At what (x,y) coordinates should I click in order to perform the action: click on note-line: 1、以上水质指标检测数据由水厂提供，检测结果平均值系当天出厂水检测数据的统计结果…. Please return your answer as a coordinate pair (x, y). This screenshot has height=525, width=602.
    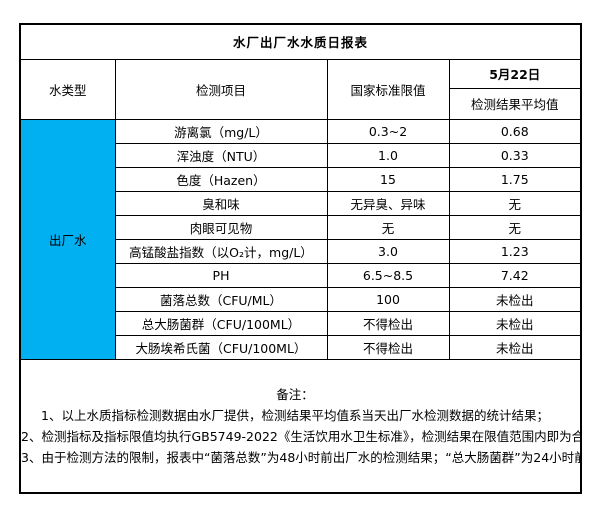
    Looking at the image, I should click on (295, 415).